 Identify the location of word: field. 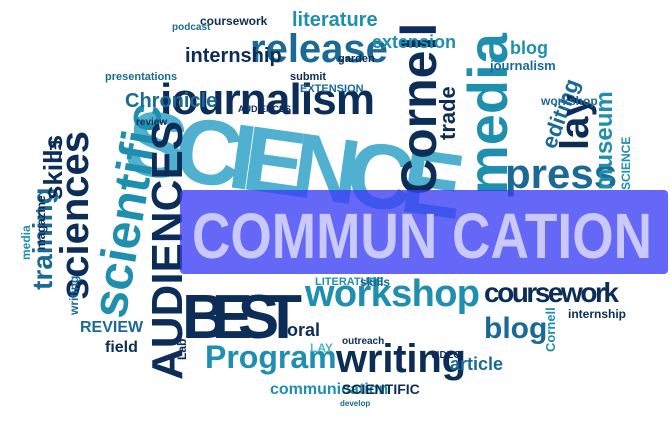
(121, 347).